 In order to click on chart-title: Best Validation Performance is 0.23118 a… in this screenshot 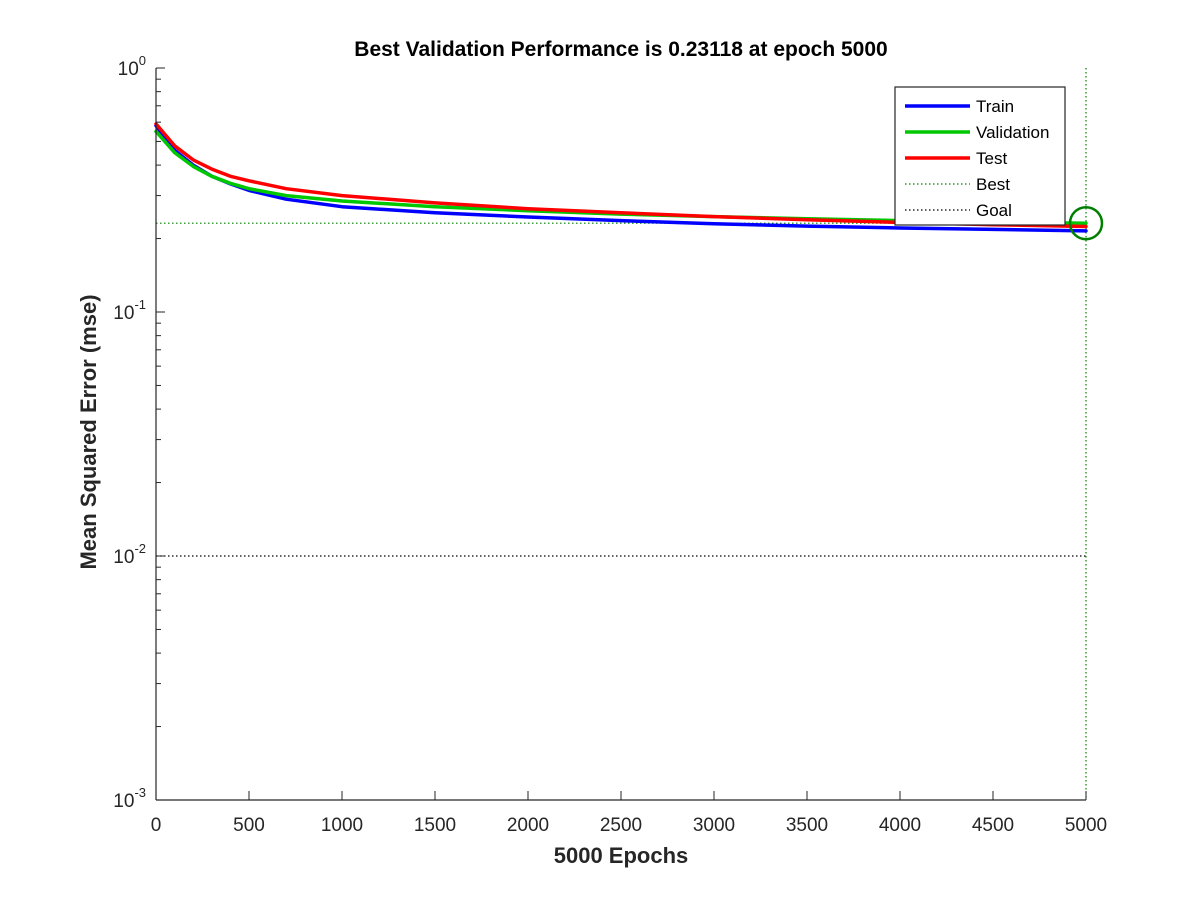, I will do `click(620, 49)`.